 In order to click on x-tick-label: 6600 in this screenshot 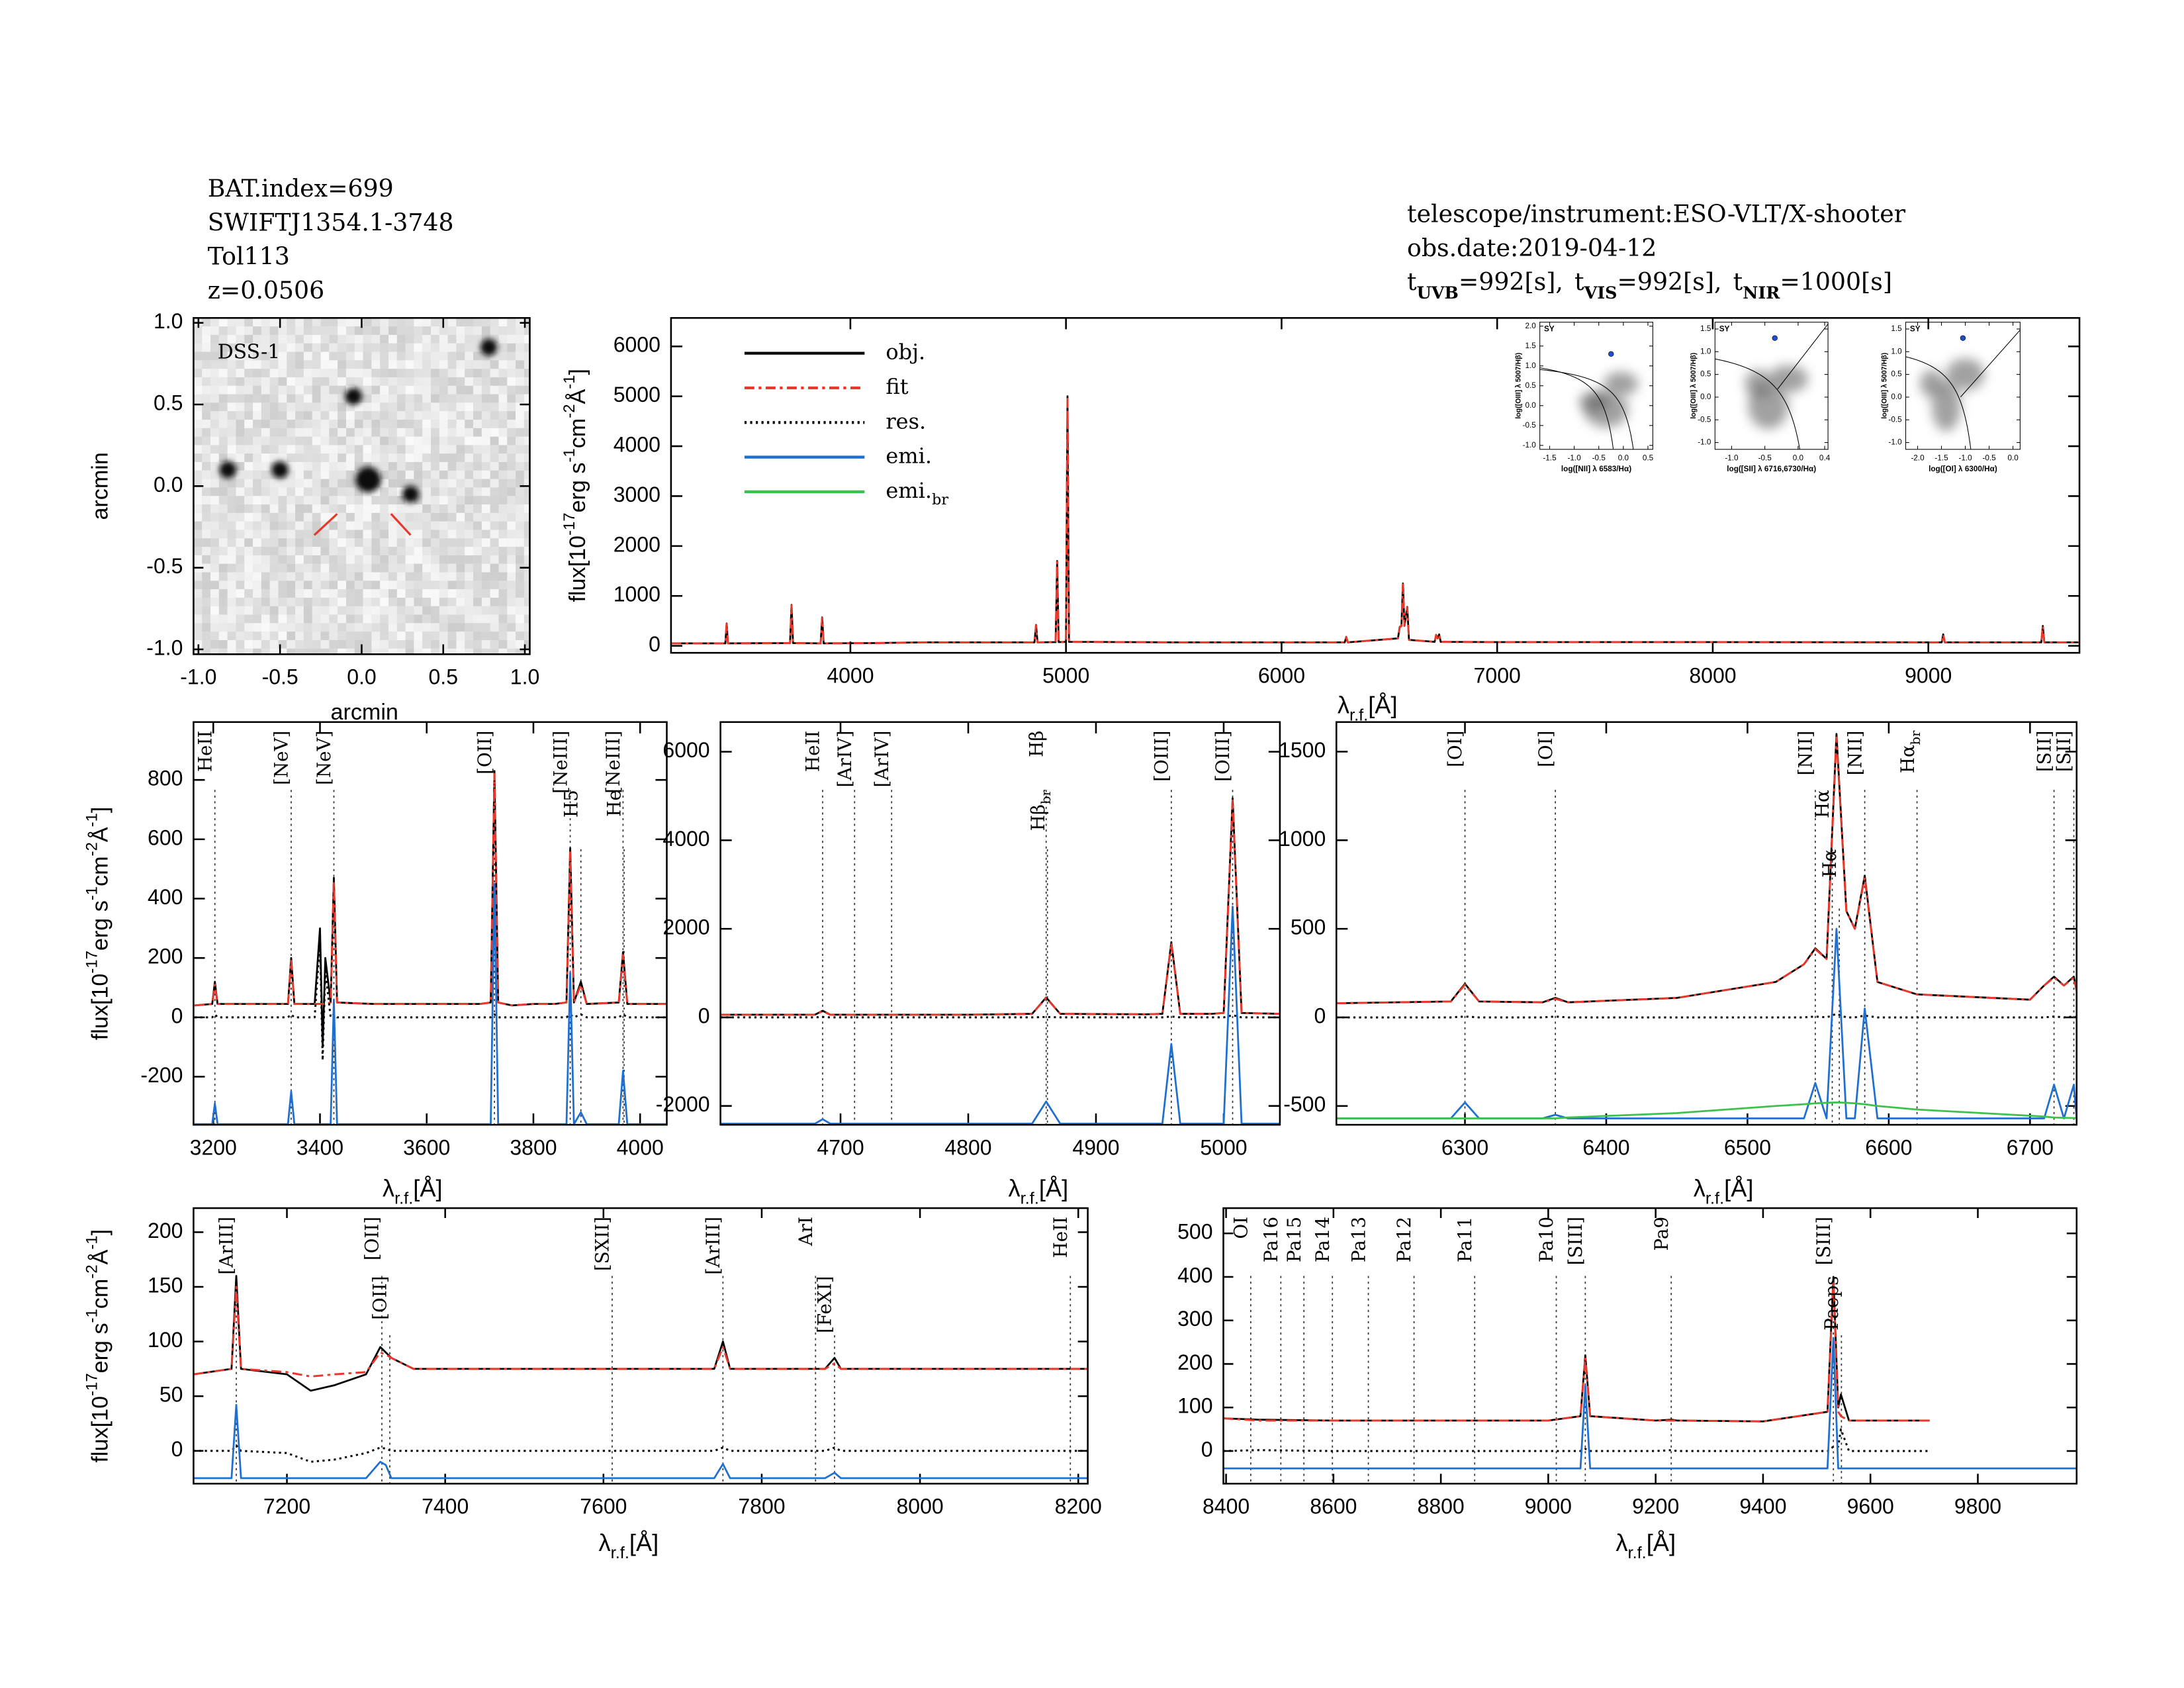, I will do `click(1888, 1147)`.